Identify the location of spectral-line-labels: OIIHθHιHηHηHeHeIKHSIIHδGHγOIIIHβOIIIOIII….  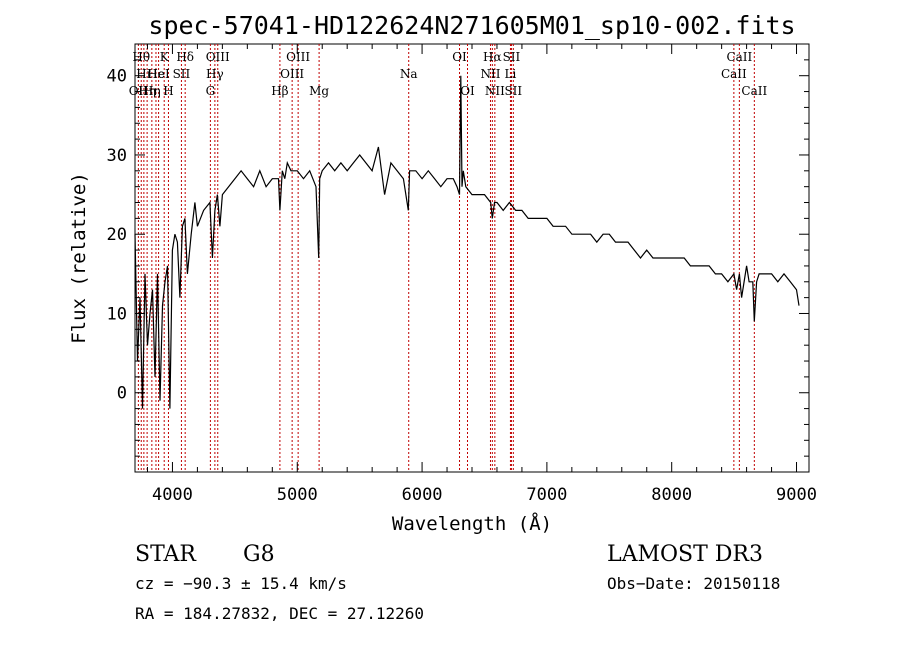
(448, 74).